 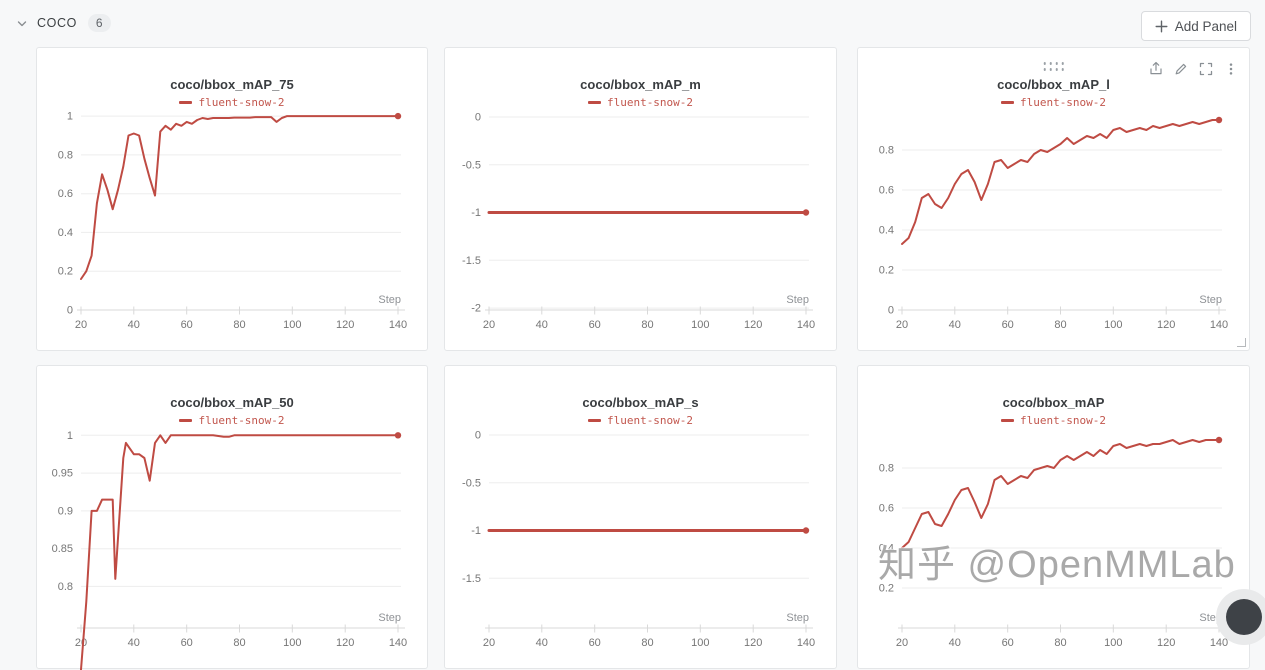 What do you see at coordinates (62, 474) in the screenshot?
I see `svg-text: 0.95` at bounding box center [62, 474].